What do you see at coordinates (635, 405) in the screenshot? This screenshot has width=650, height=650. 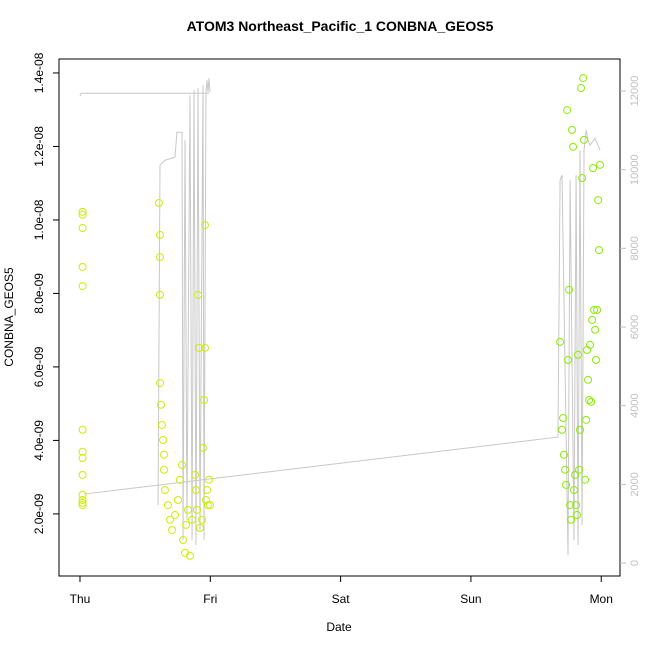 I see `y2-tick-label: 4000` at bounding box center [635, 405].